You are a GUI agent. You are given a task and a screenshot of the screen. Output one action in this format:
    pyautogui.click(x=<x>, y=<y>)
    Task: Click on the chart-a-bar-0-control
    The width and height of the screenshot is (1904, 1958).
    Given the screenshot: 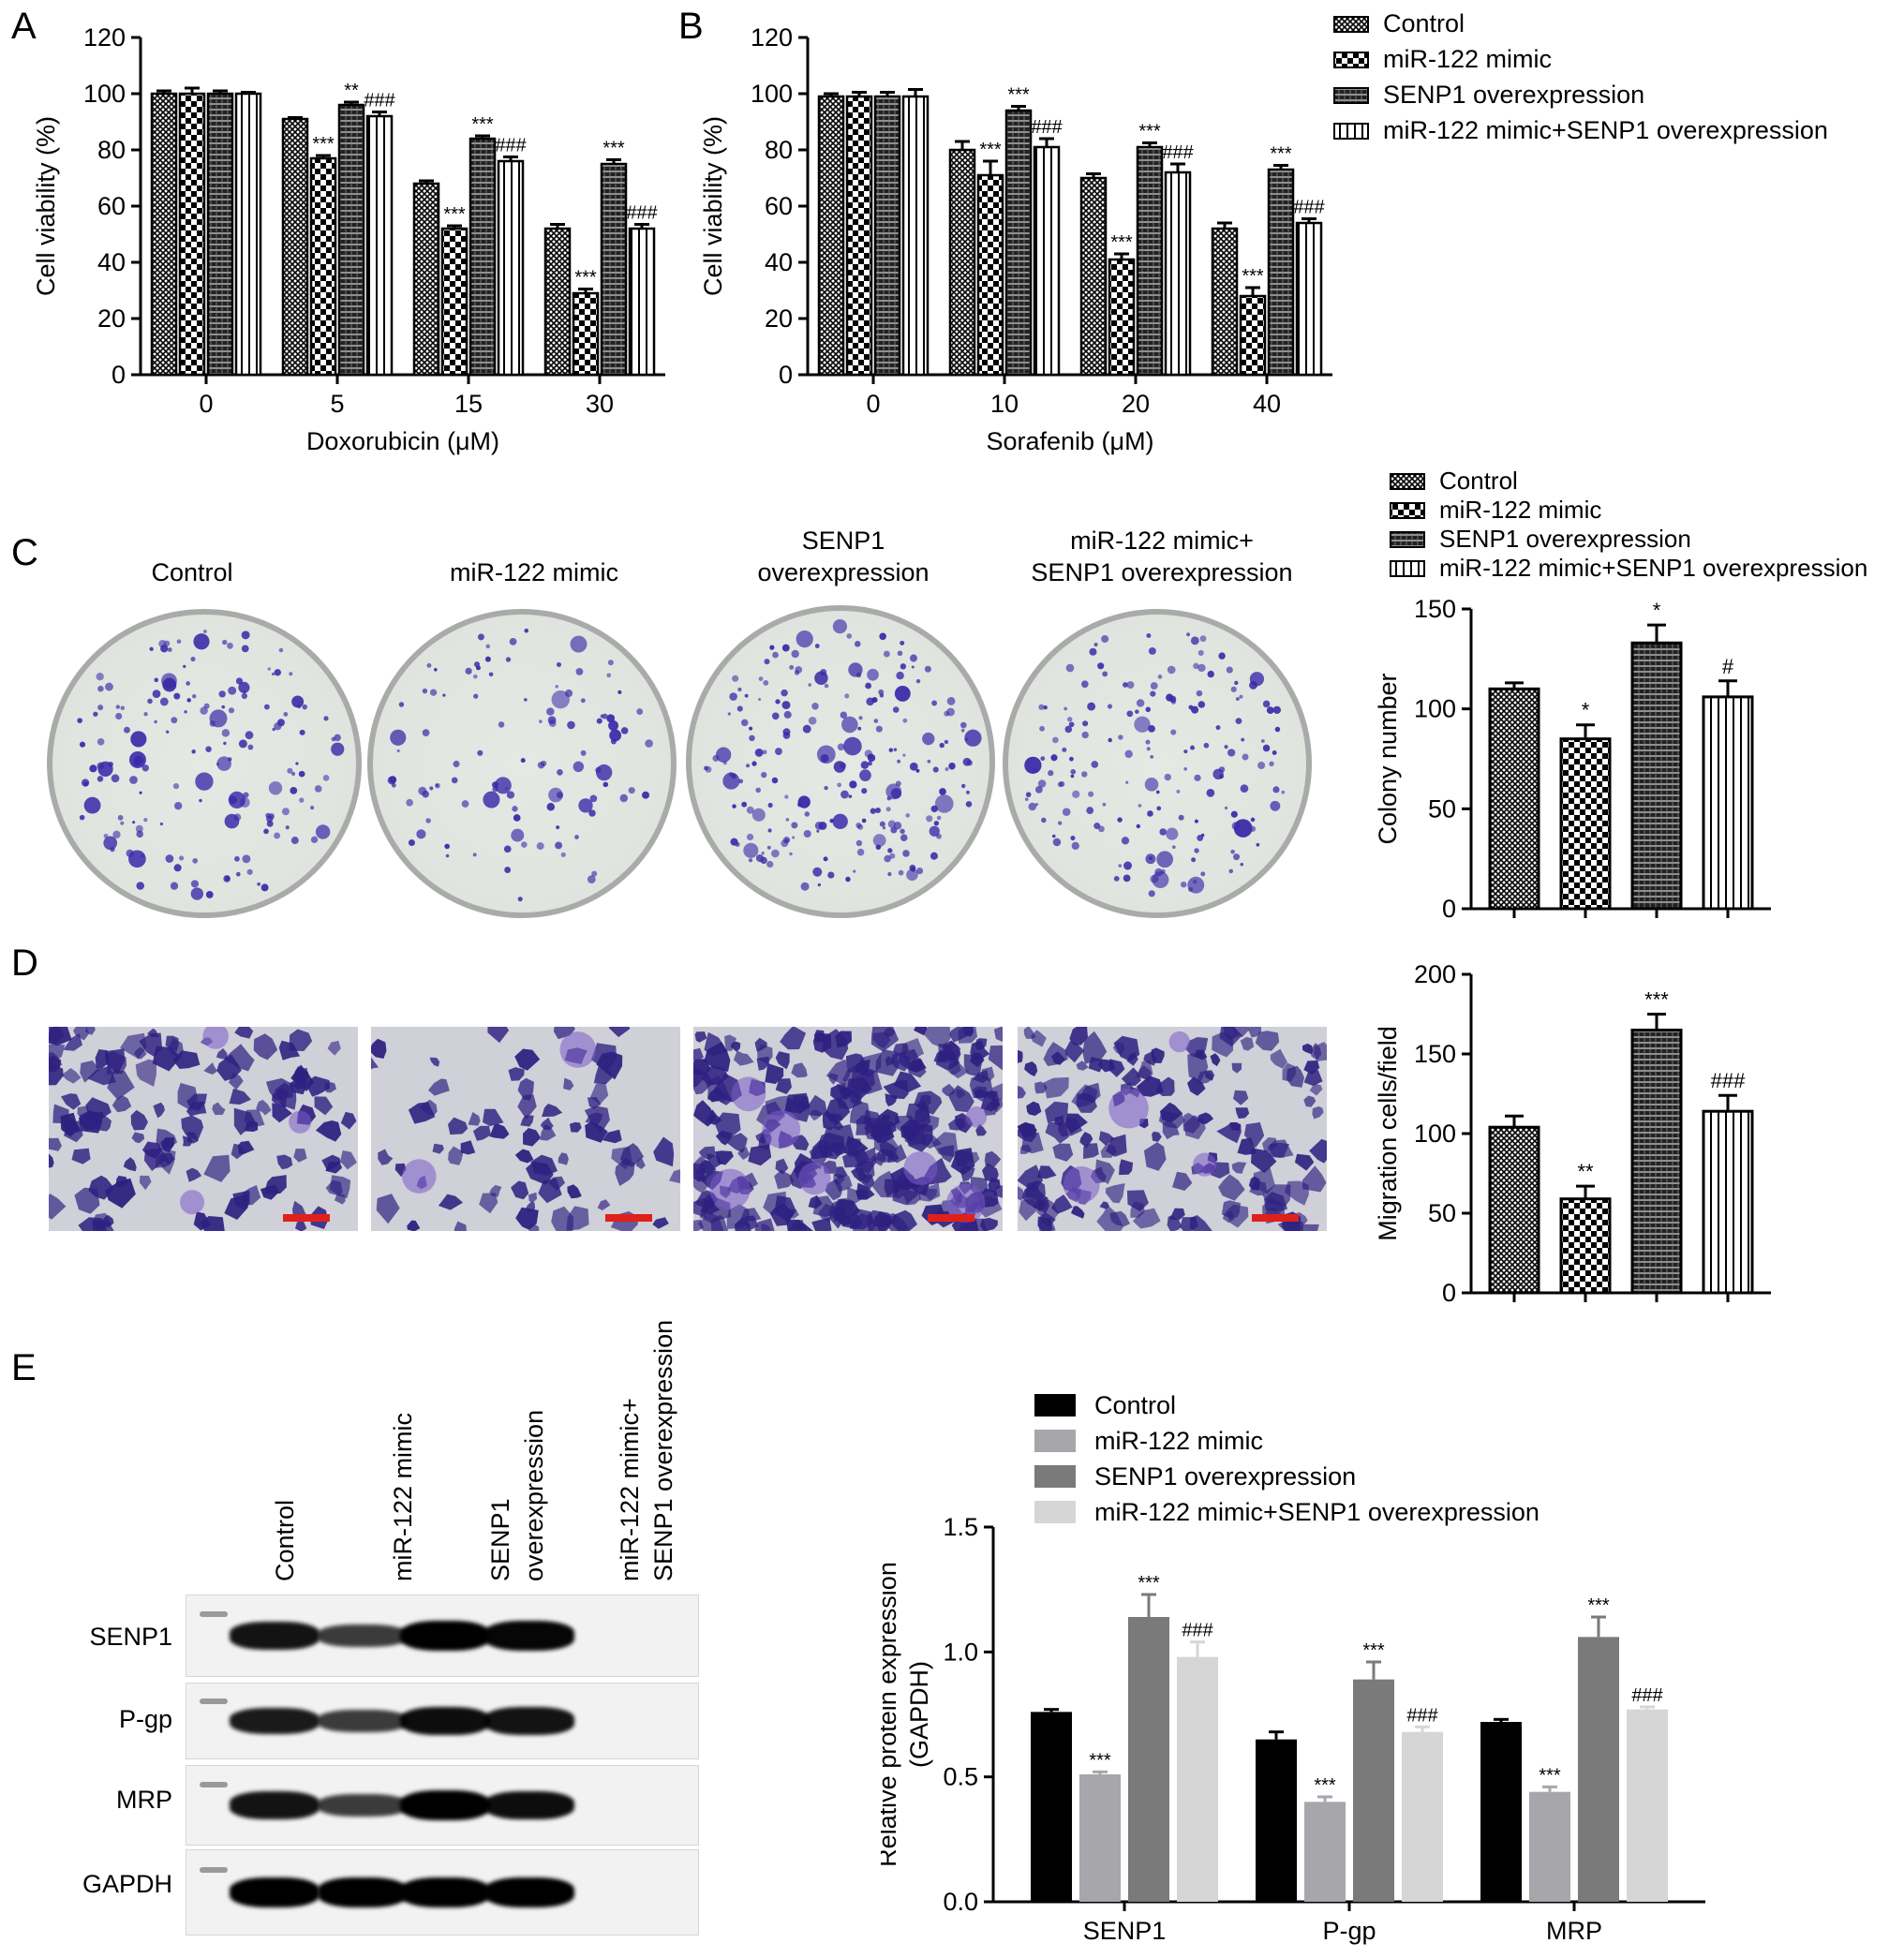 What is the action you would take?
    pyautogui.click(x=164, y=234)
    